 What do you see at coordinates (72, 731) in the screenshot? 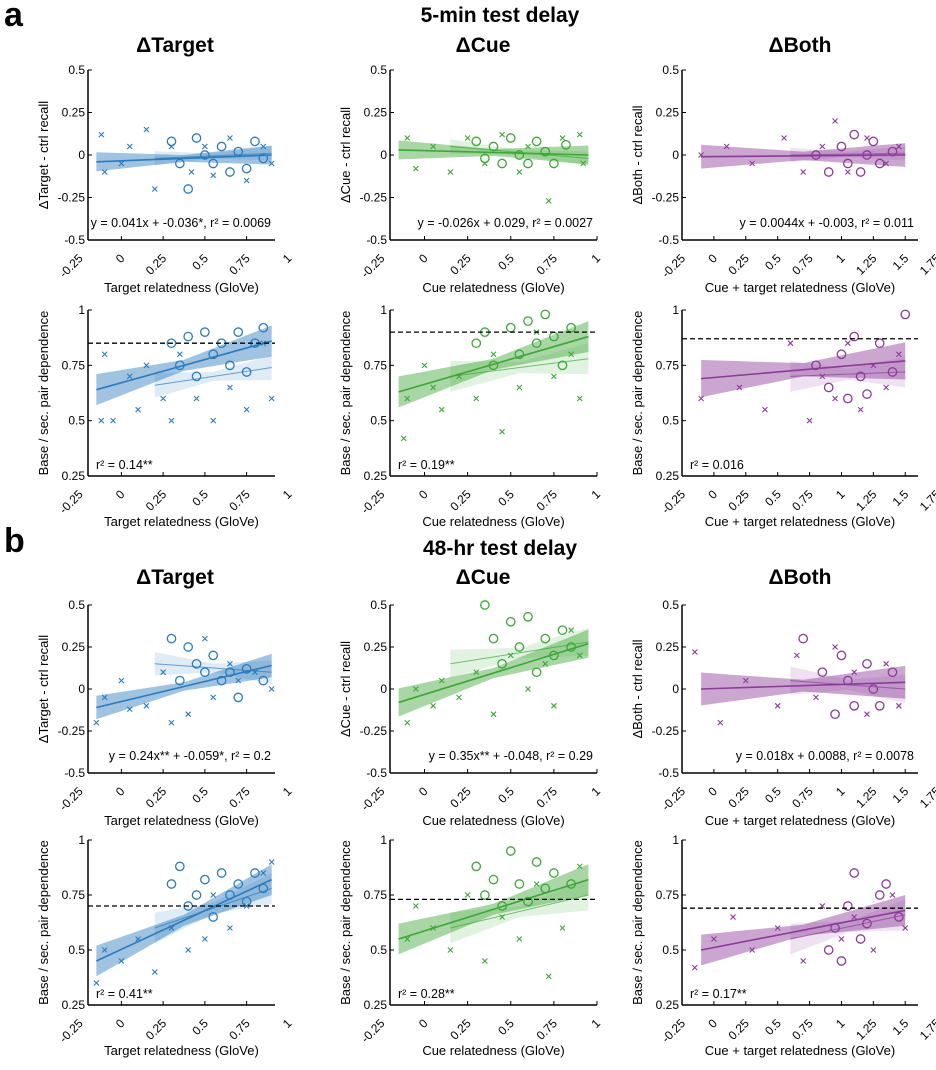
I see `y-tick-label: -0.25` at bounding box center [72, 731].